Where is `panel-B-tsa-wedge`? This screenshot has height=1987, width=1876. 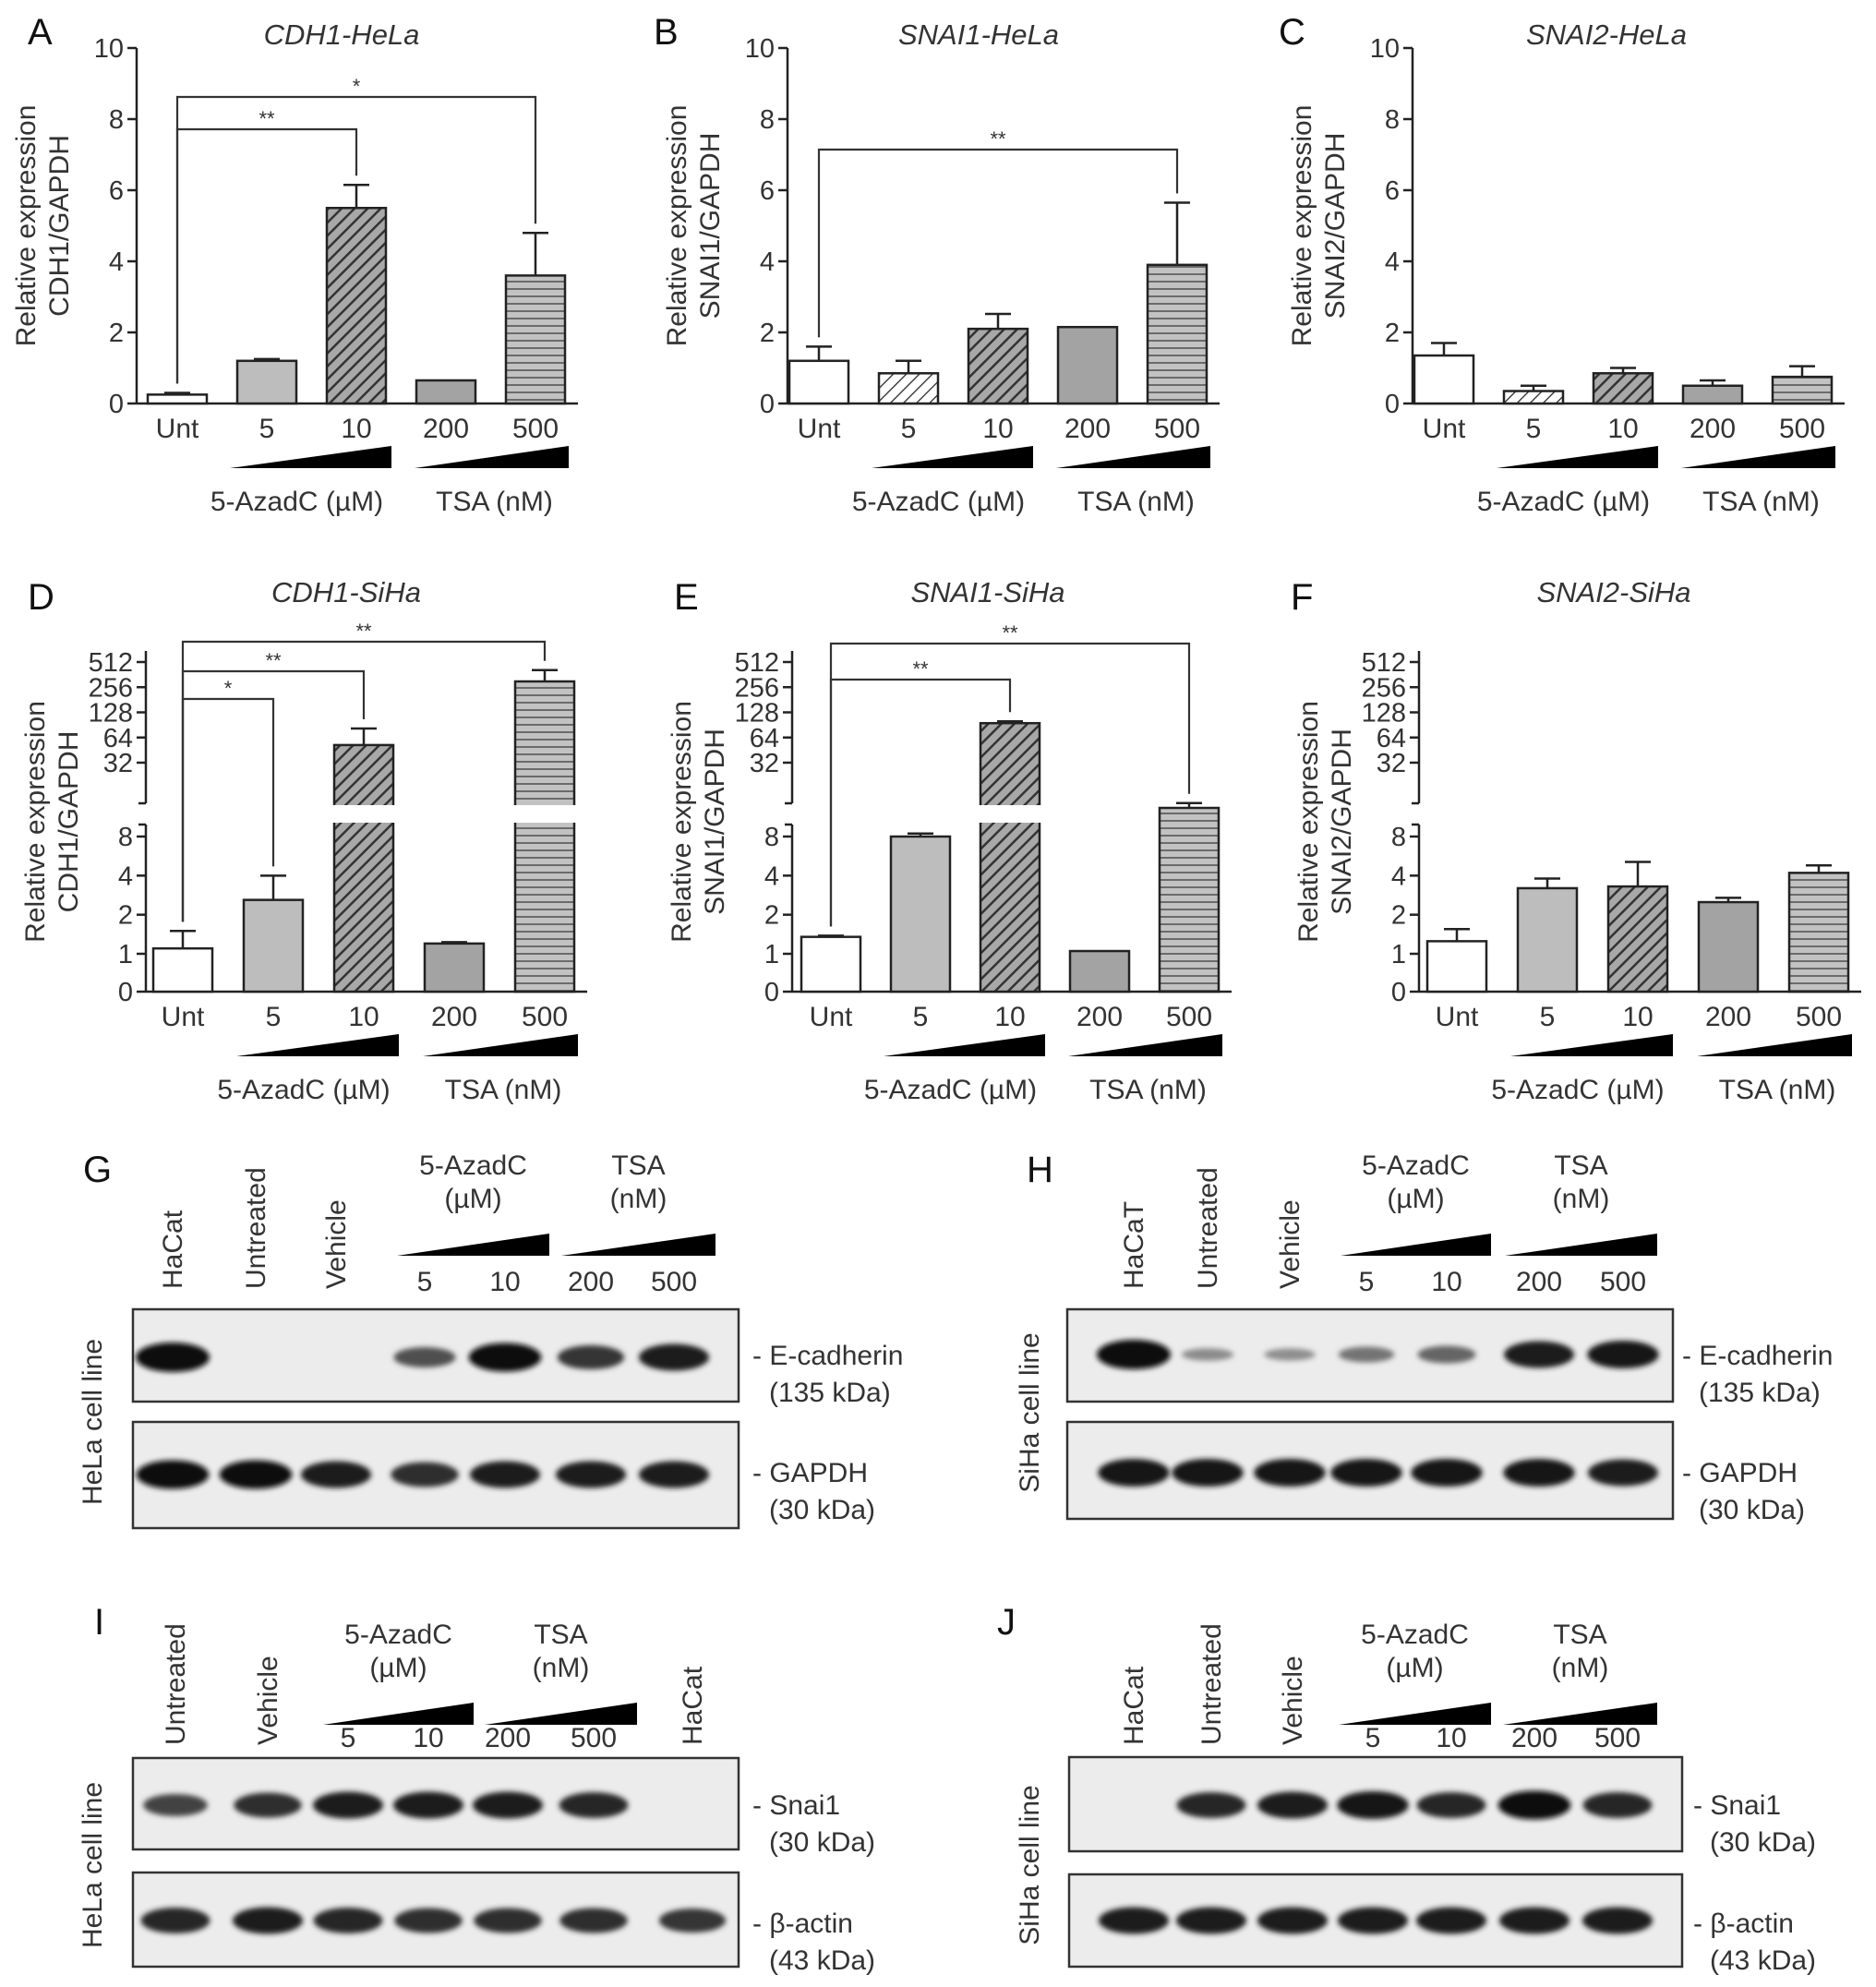
panel-B-tsa-wedge is located at coordinates (1133, 457).